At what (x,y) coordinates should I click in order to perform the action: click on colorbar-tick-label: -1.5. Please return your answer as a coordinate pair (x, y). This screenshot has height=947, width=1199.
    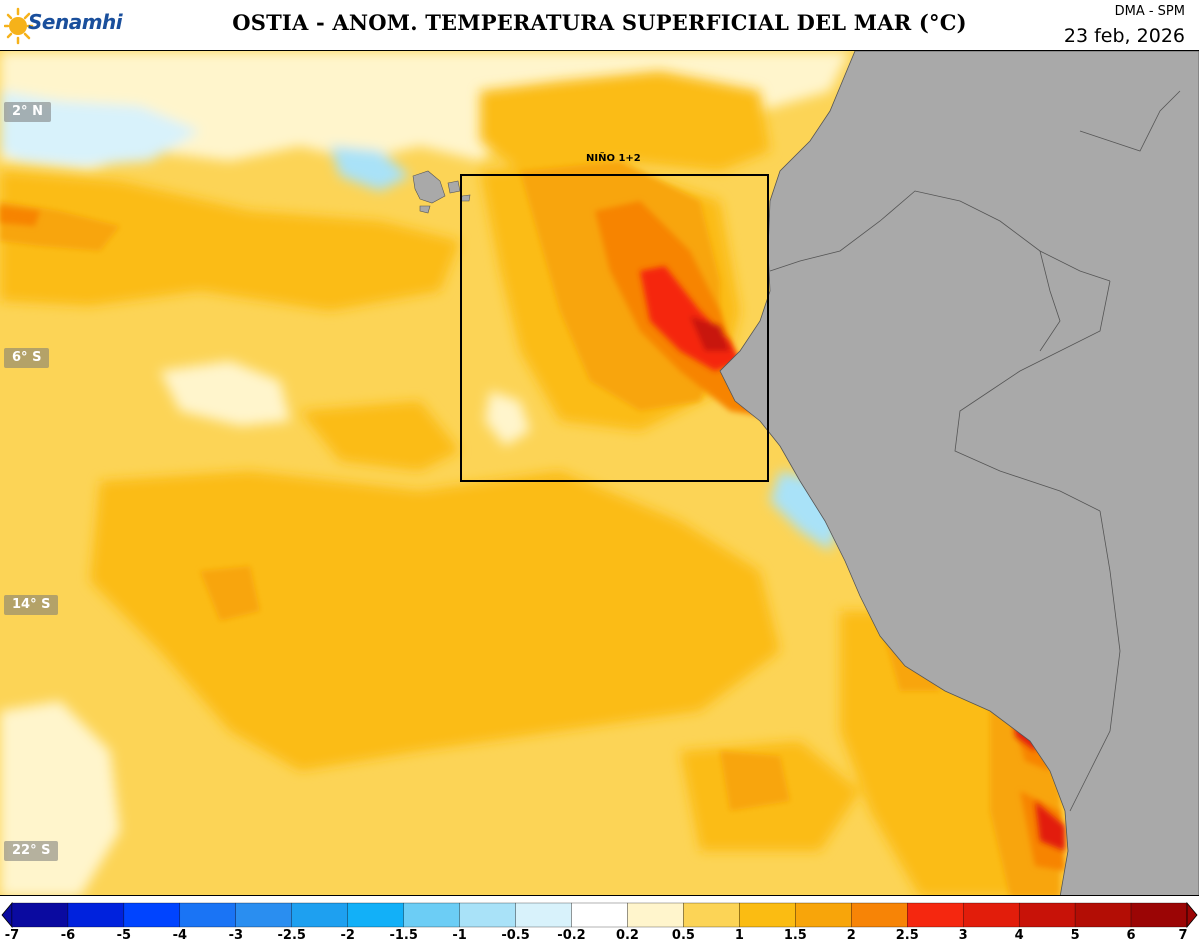
    Looking at the image, I should click on (403, 935).